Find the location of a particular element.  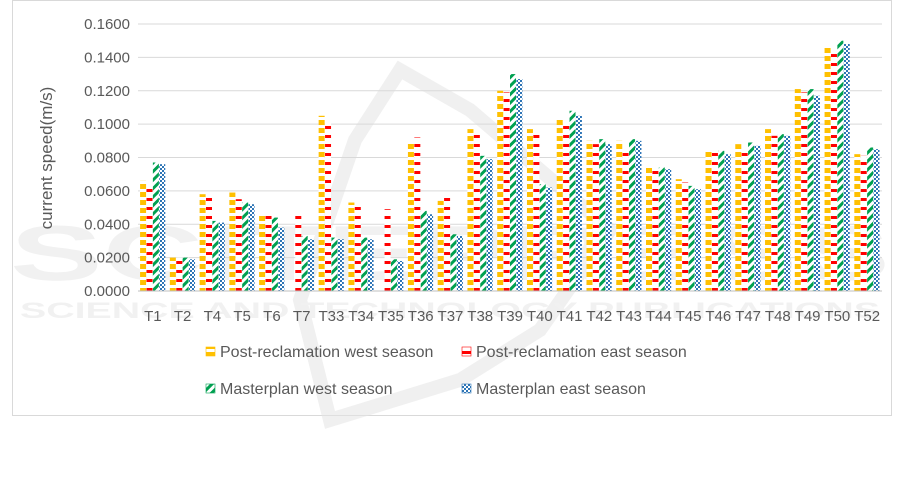

y-tick-label: 0.0200 is located at coordinates (107, 258).